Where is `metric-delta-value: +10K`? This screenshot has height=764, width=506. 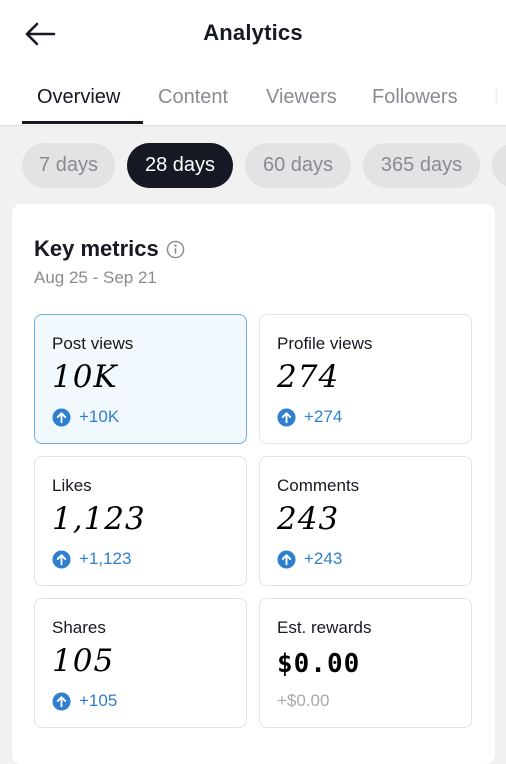 metric-delta-value: +10K is located at coordinates (99, 416).